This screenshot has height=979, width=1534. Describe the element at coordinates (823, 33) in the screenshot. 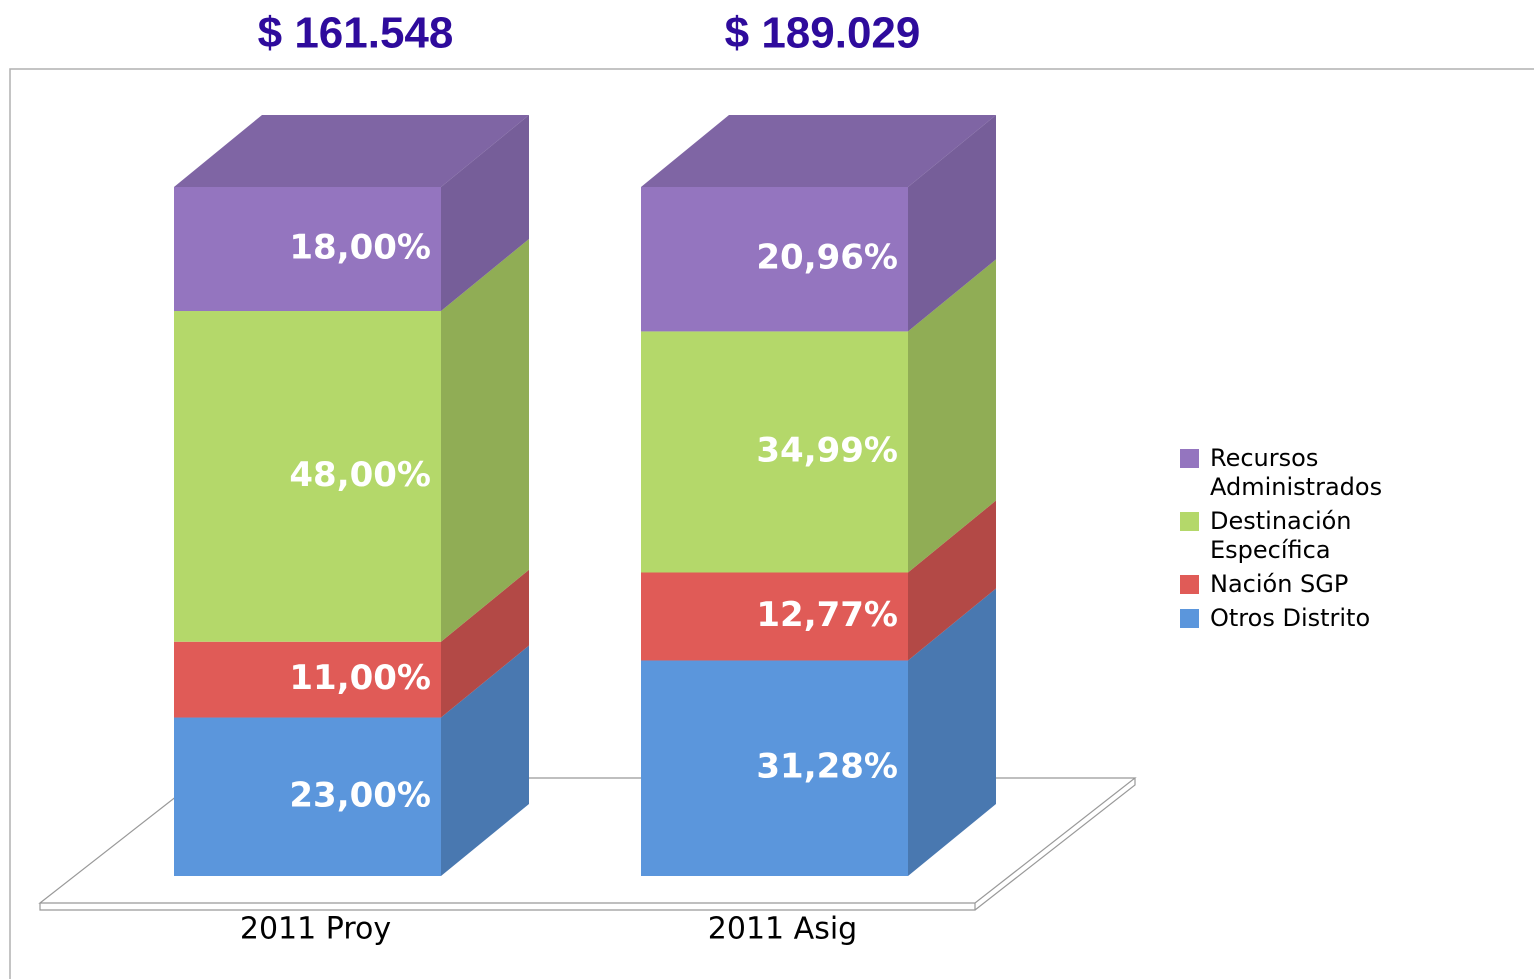

I see `total-annotation: $ 189.029` at that location.